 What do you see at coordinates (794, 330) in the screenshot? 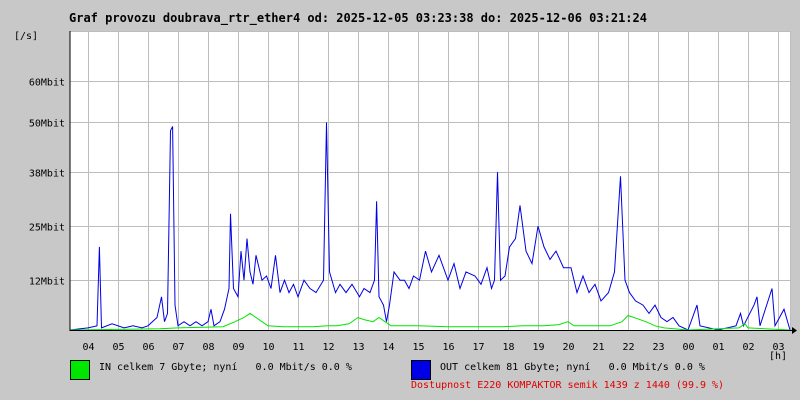
I see `x-axis-arrow` at bounding box center [794, 330].